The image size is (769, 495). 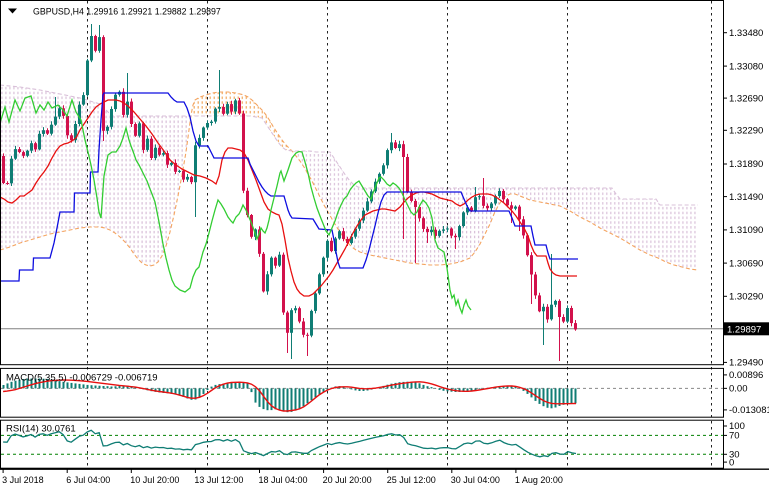 What do you see at coordinates (731, 462) in the screenshot?
I see `svg-text: 0` at bounding box center [731, 462].